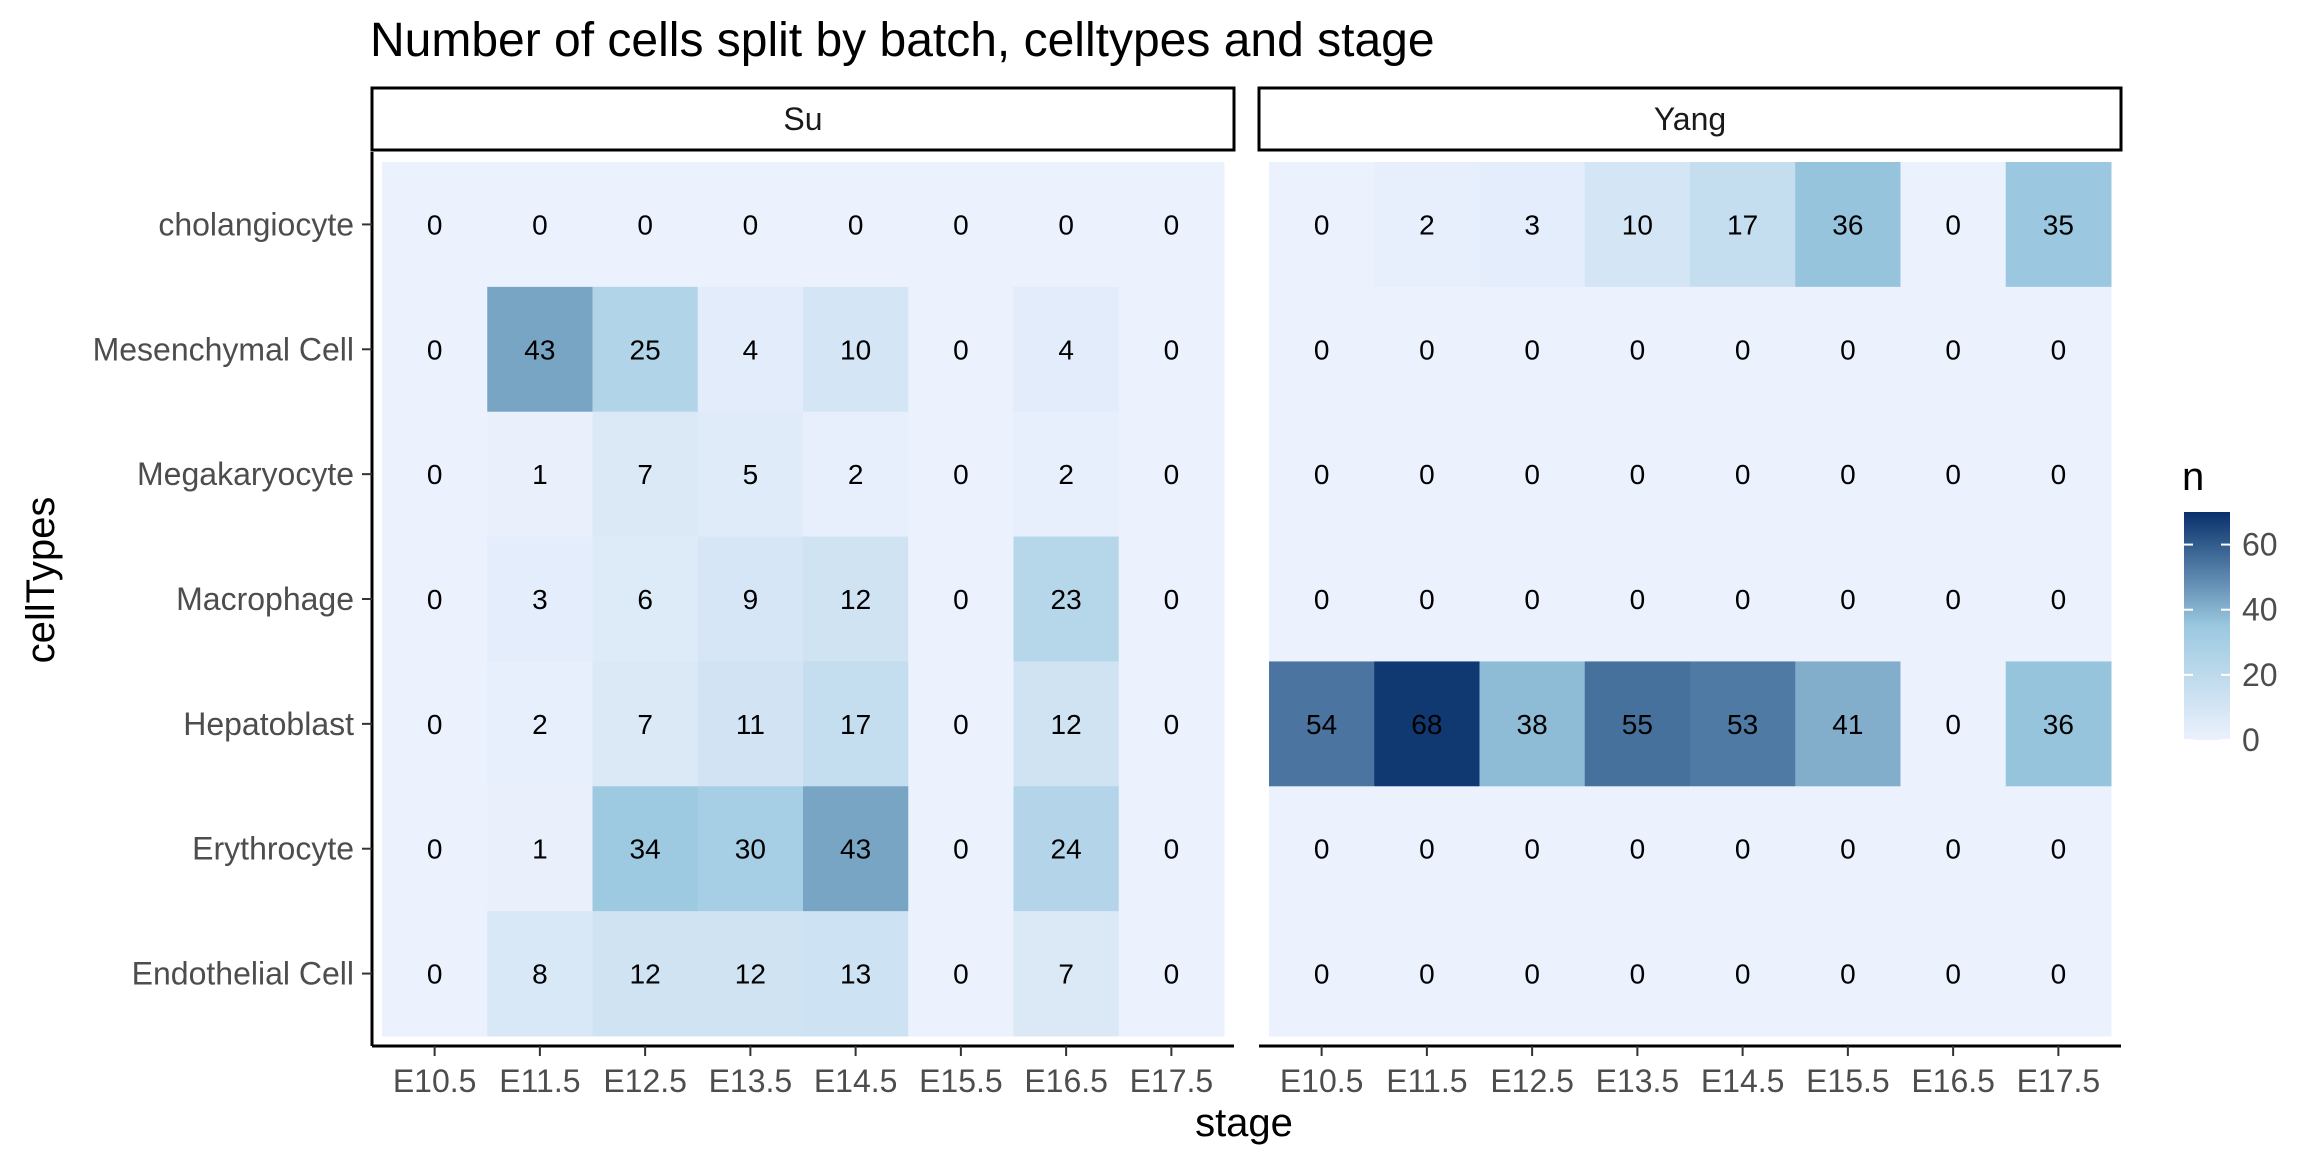 Image resolution: width=2304 pixels, height=1152 pixels. I want to click on cell-value-label: 54, so click(1321, 724).